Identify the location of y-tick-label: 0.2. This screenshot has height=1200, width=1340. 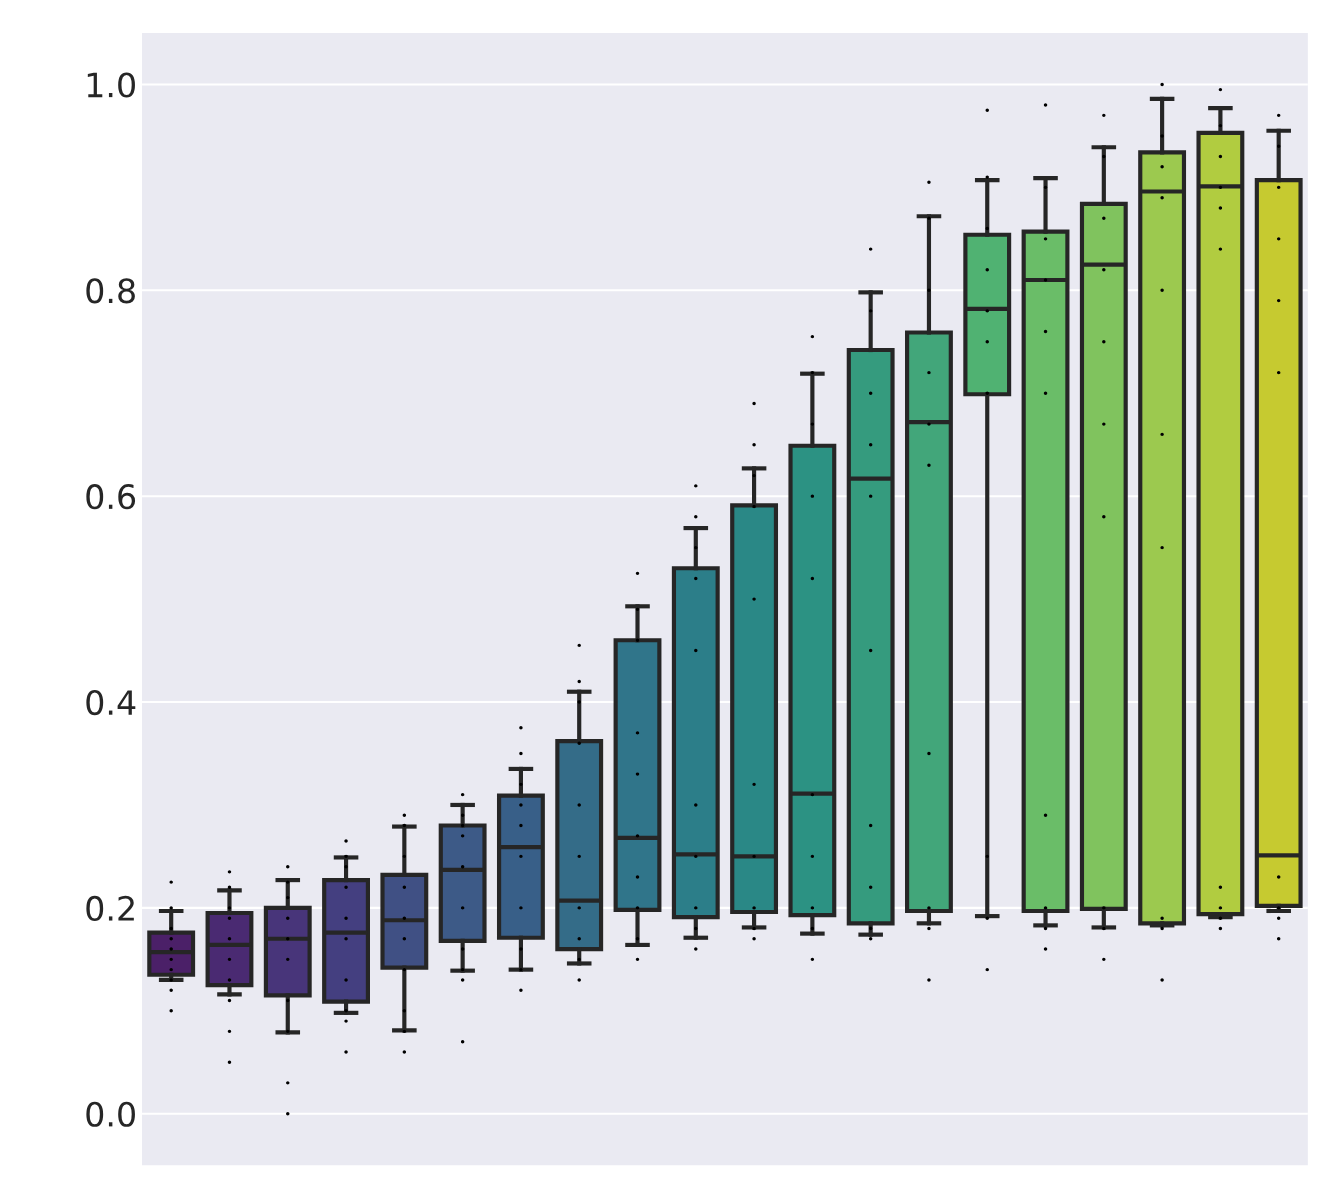
(110, 908).